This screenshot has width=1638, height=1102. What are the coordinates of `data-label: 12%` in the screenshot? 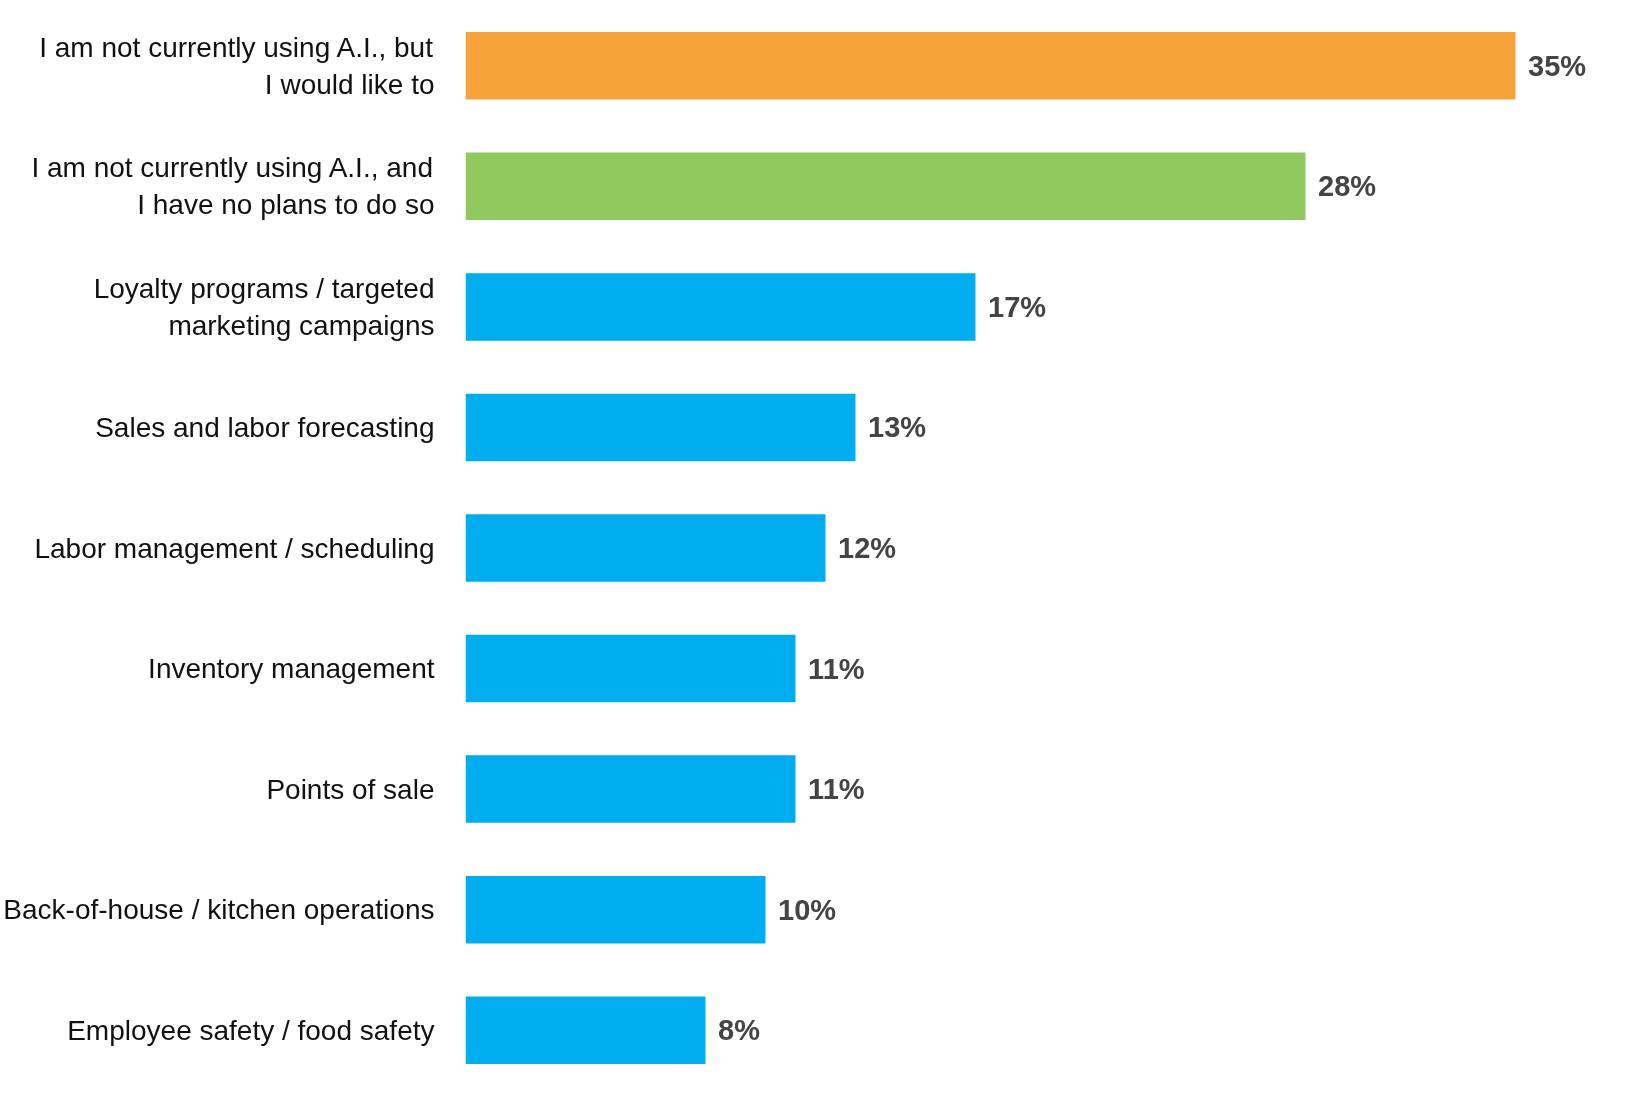 It's located at (867, 548).